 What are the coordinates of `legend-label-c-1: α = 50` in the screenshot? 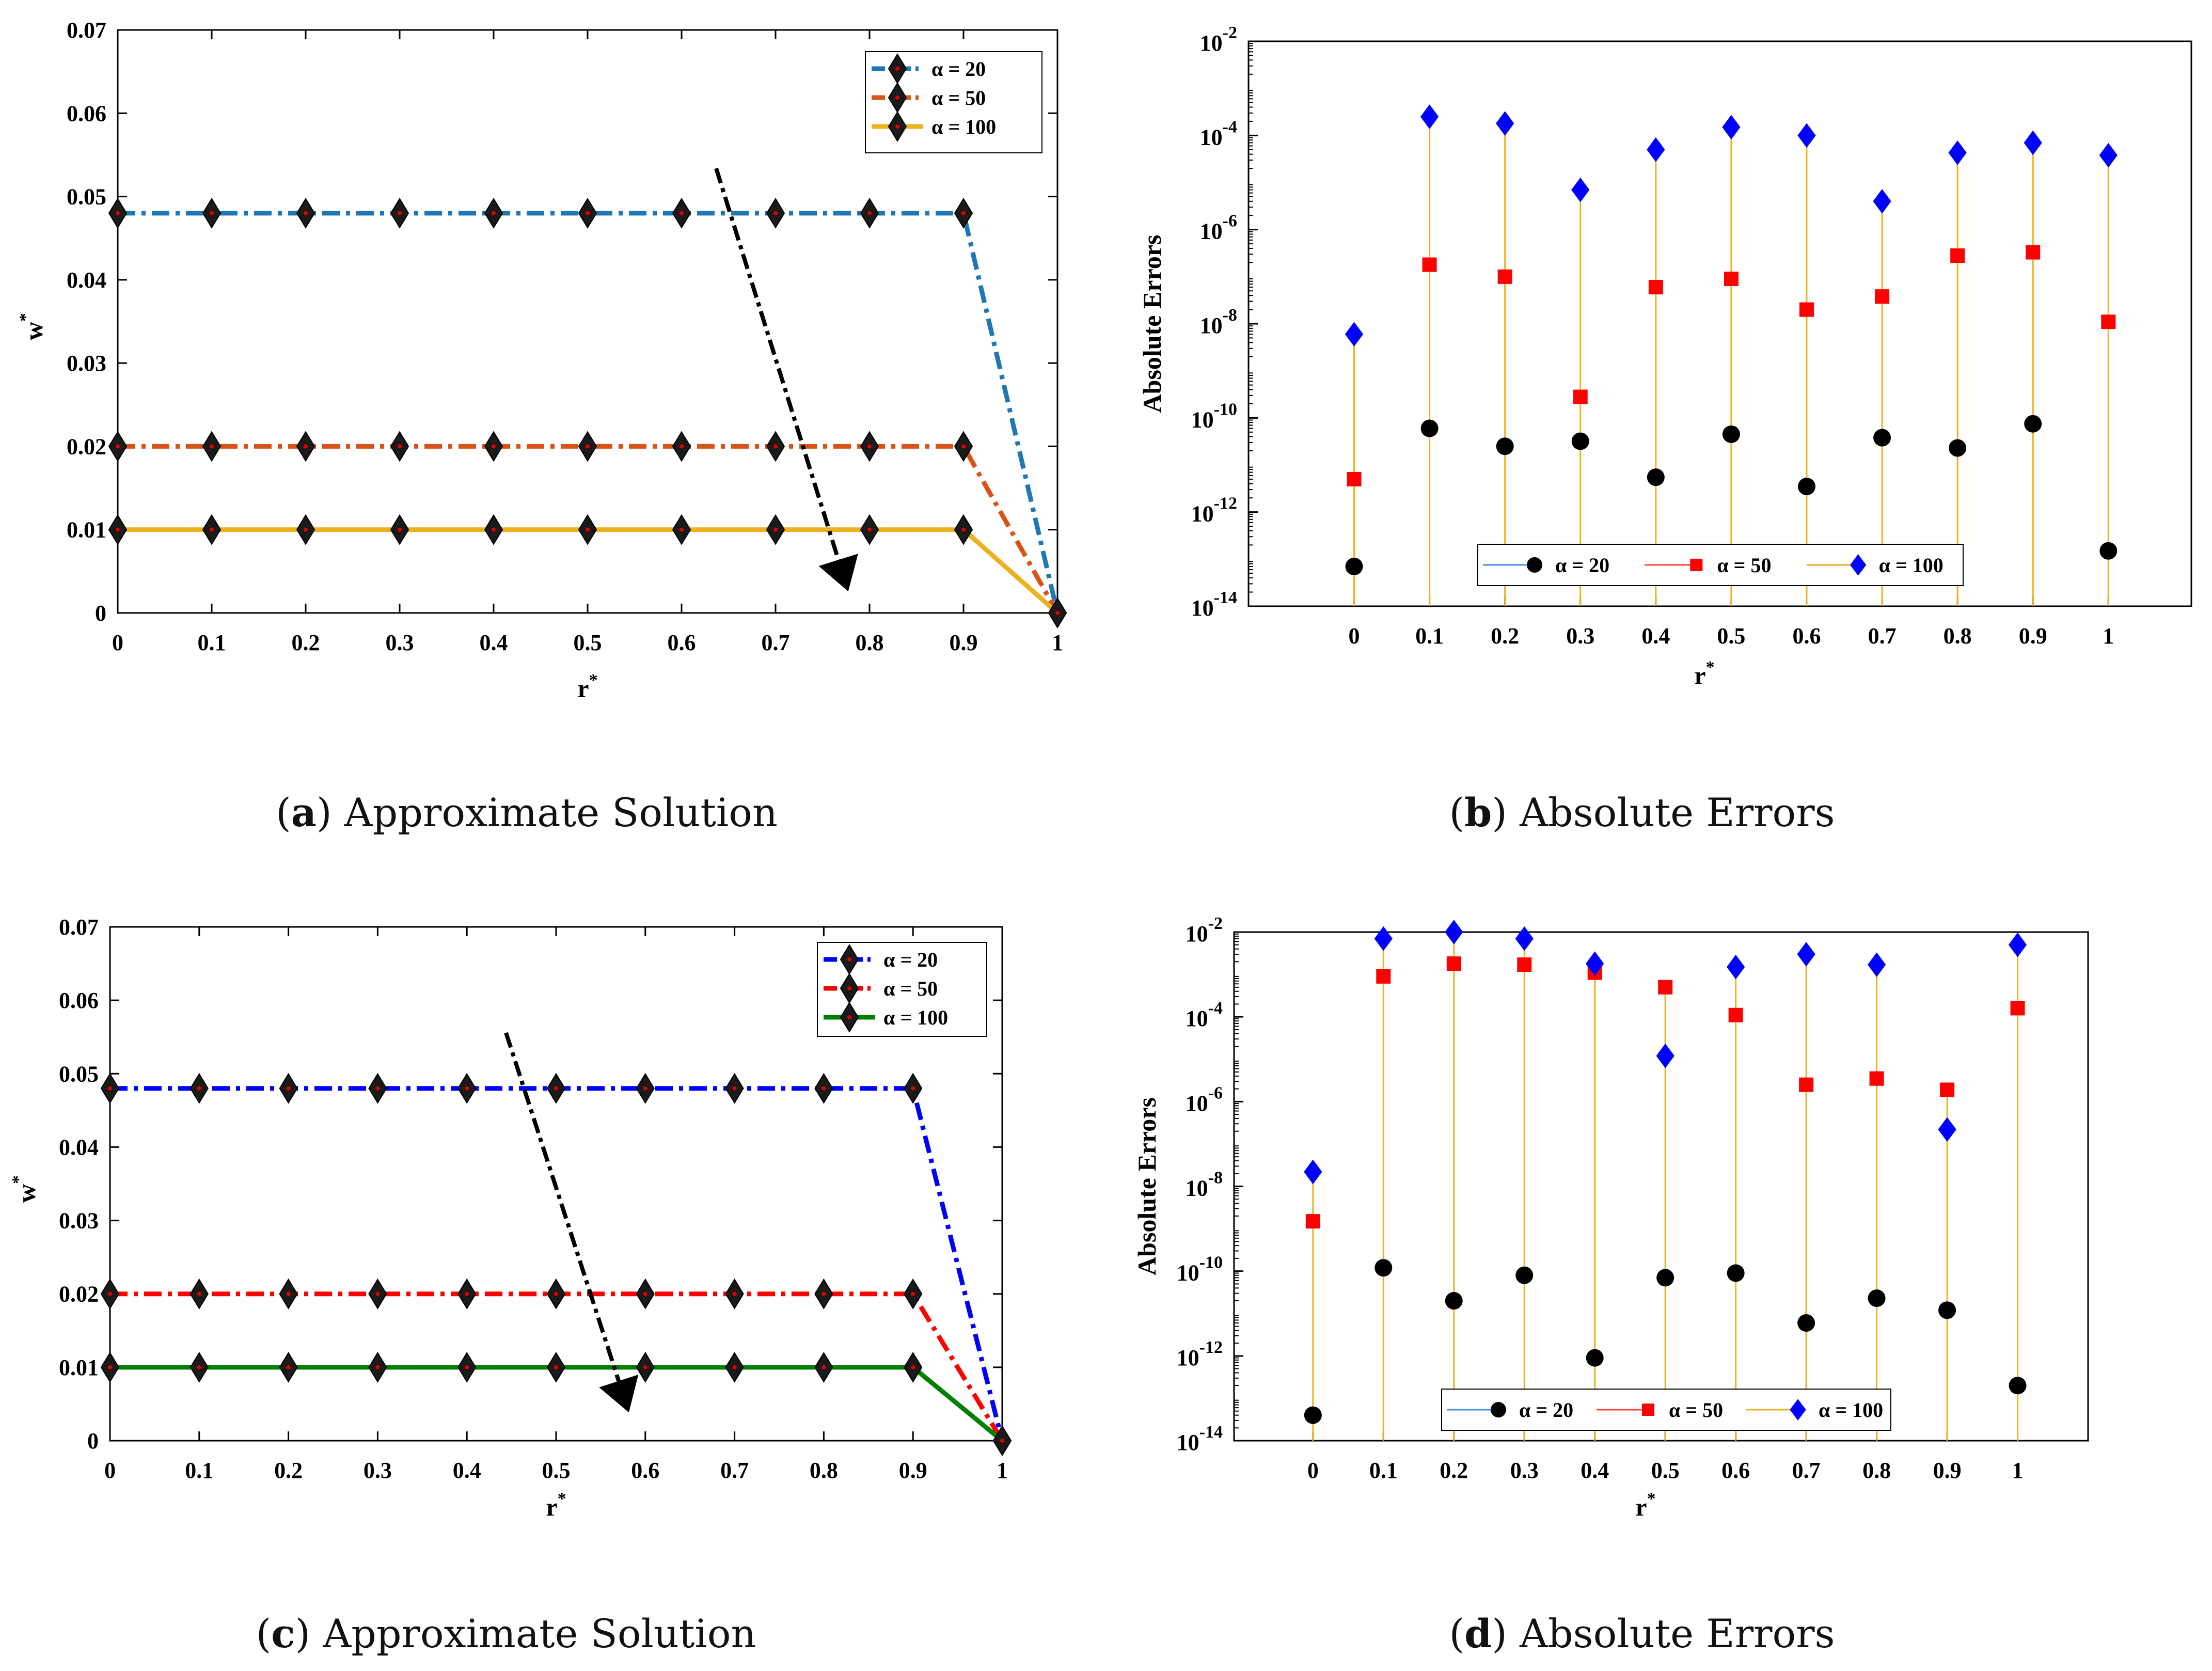 It's located at (911, 989).